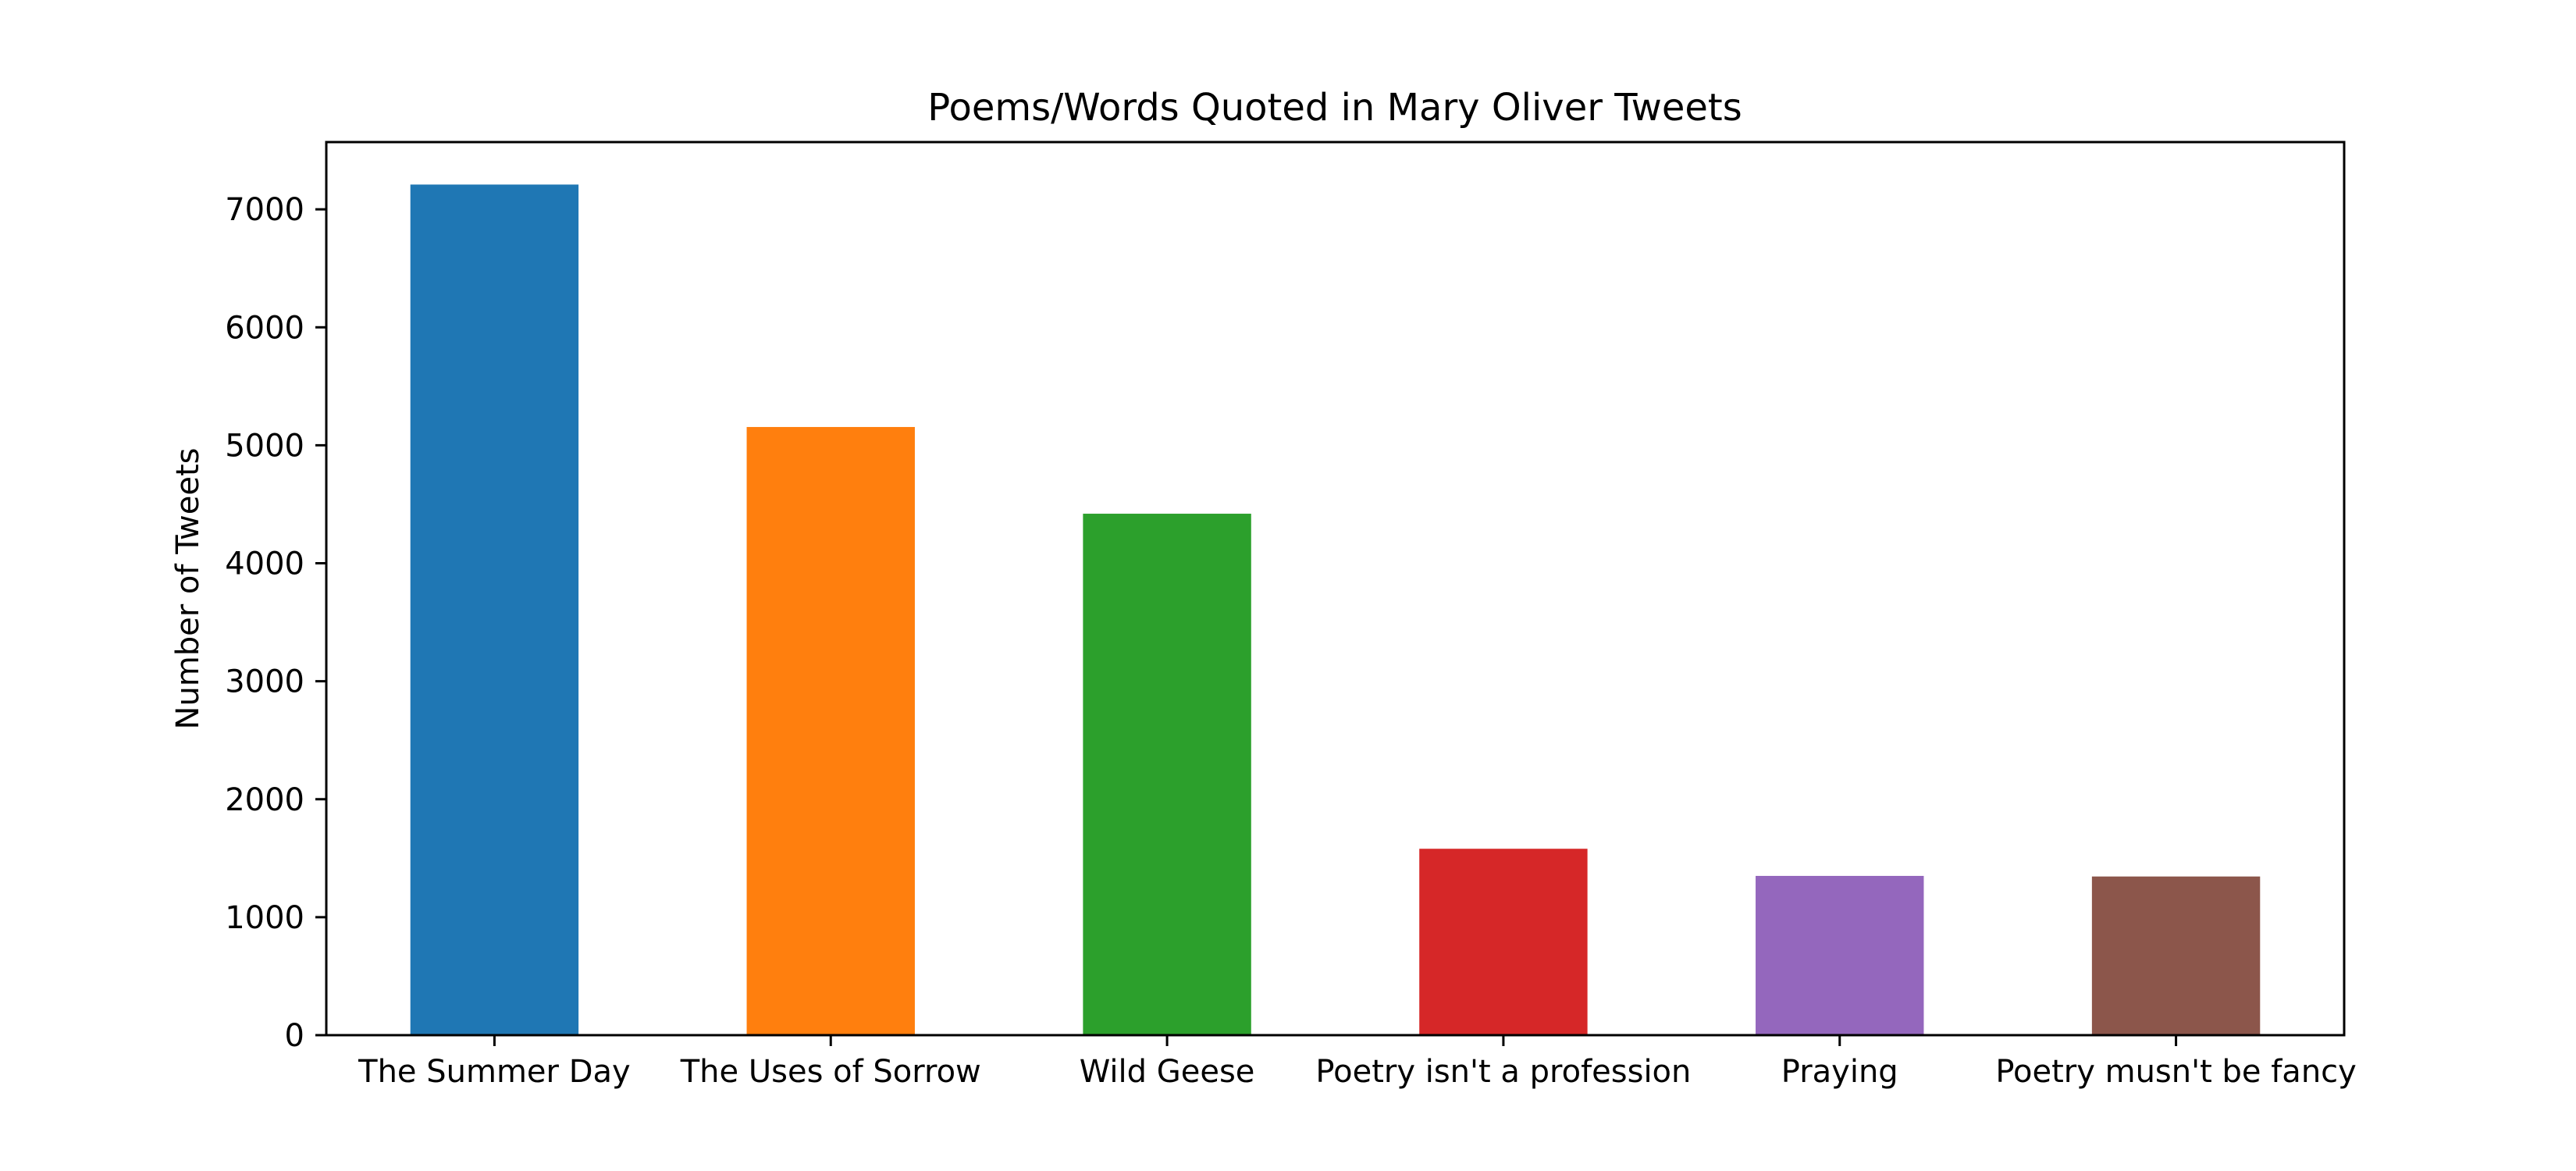  I want to click on x-tick-label: Poetry musn't be fancy, so click(2176, 1072).